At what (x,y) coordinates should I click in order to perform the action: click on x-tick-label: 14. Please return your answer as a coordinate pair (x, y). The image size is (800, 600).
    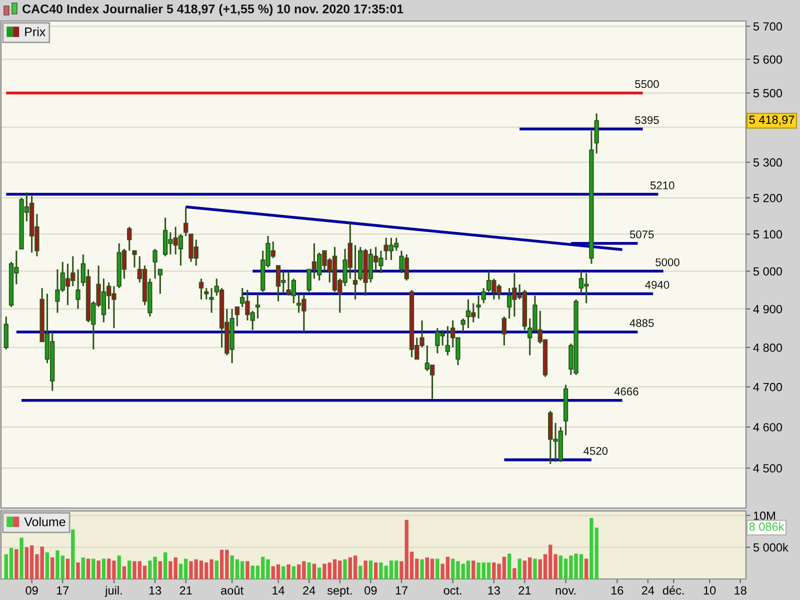
    Looking at the image, I should click on (278, 590).